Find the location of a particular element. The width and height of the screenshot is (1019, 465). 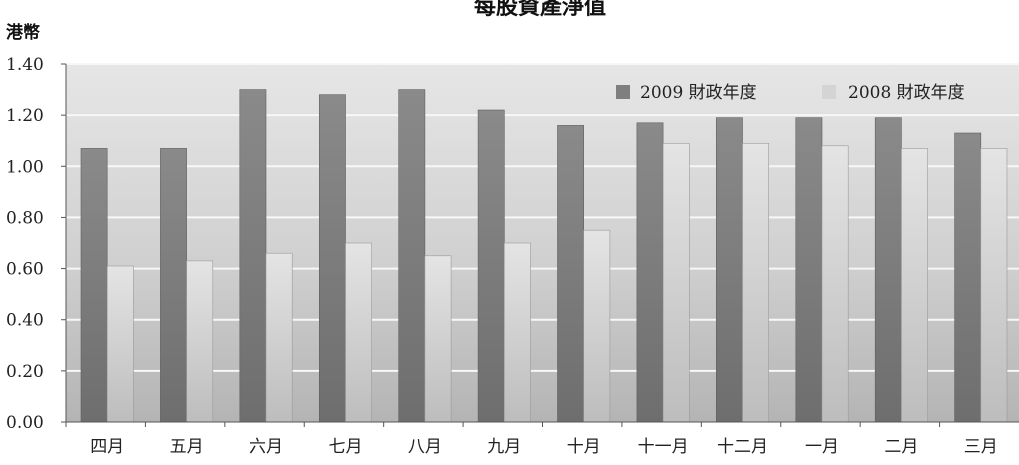

legend-swatch-2009 is located at coordinates (623, 92).